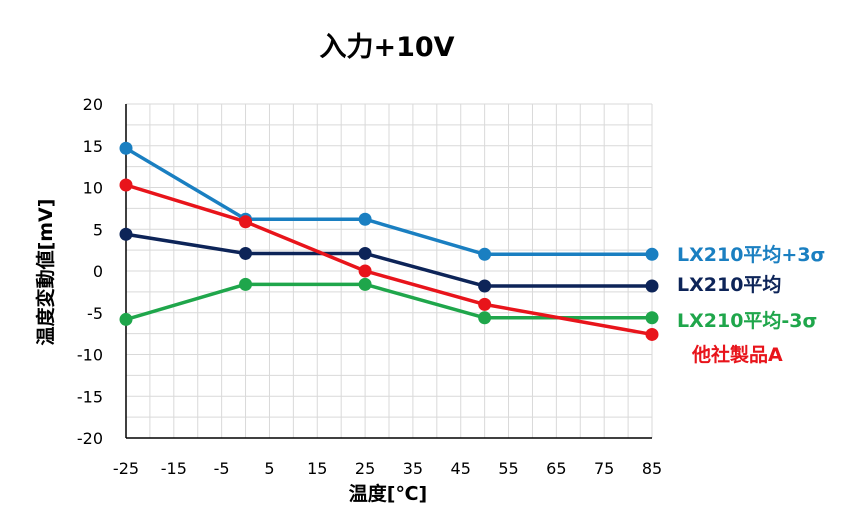 The image size is (849, 512). What do you see at coordinates (751, 304) in the screenshot?
I see `series-labels: LX210平均+3σ LX210平均 LX210平均-3σ 他社製品A` at bounding box center [751, 304].